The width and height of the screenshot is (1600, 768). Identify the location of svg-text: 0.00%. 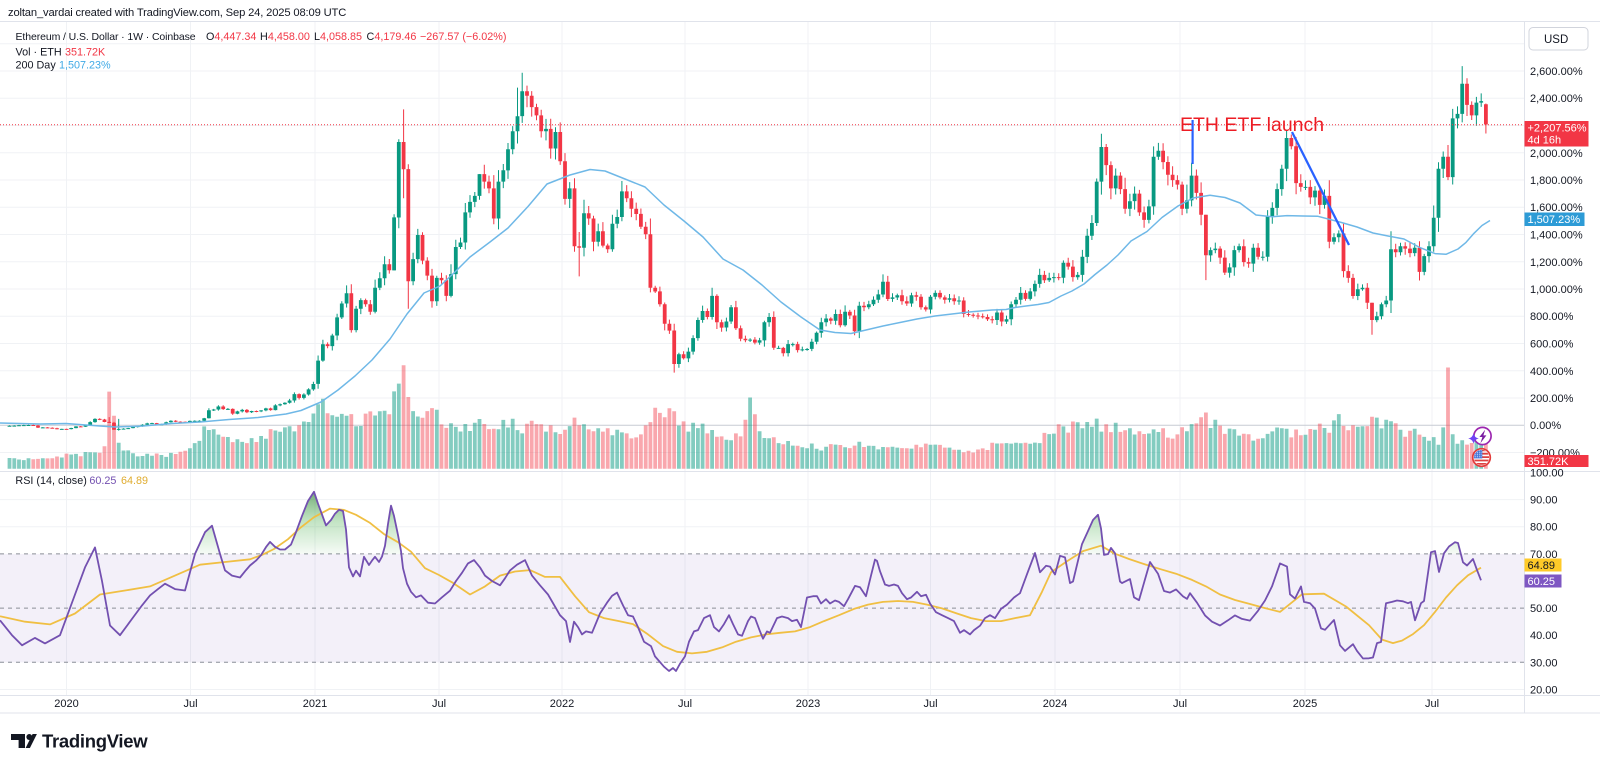
(1545, 426).